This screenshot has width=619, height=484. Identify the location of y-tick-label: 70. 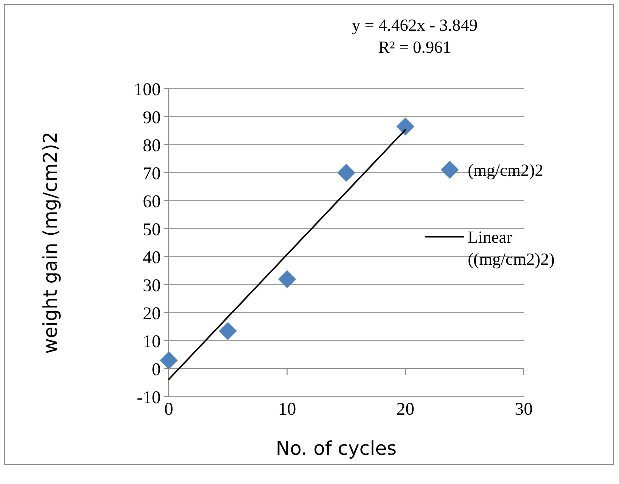
(152, 173).